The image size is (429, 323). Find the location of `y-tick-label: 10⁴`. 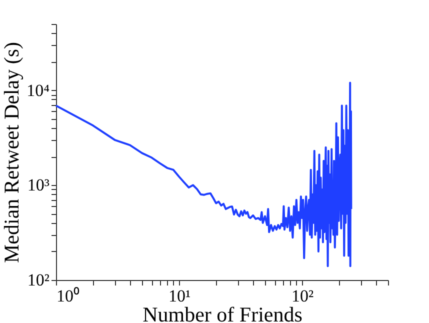

y-tick-label: 10⁴ is located at coordinates (38, 90).